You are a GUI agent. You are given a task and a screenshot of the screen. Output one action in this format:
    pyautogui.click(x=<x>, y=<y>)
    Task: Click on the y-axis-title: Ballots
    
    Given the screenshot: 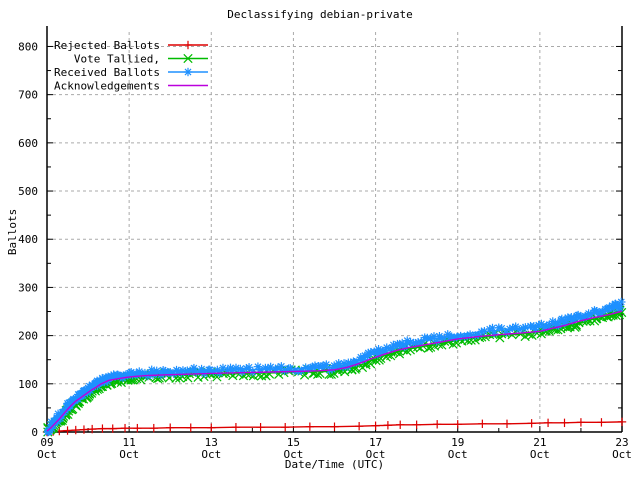 What is the action you would take?
    pyautogui.click(x=12, y=232)
    